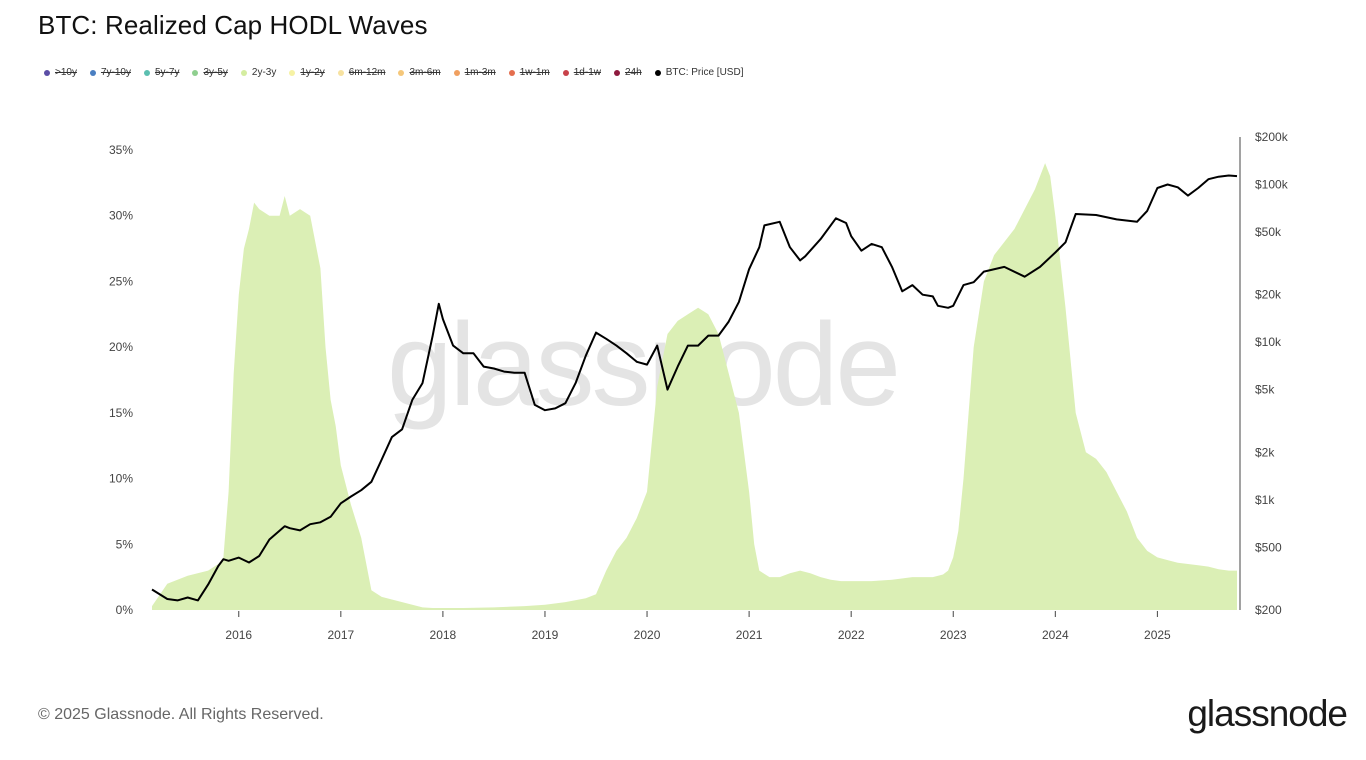 The height and width of the screenshot is (760, 1366). What do you see at coordinates (121, 216) in the screenshot?
I see `y-left-tick-label: 30%` at bounding box center [121, 216].